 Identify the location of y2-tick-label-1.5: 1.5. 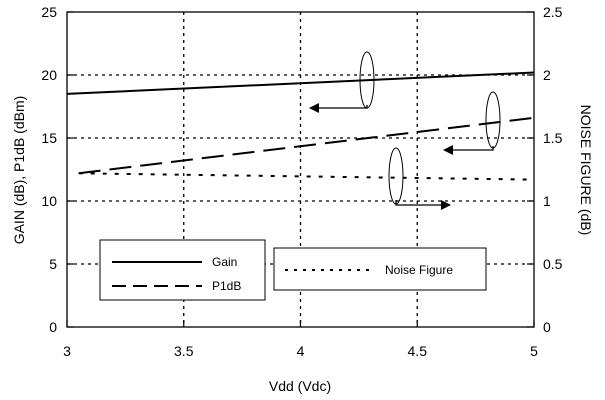
(553, 138).